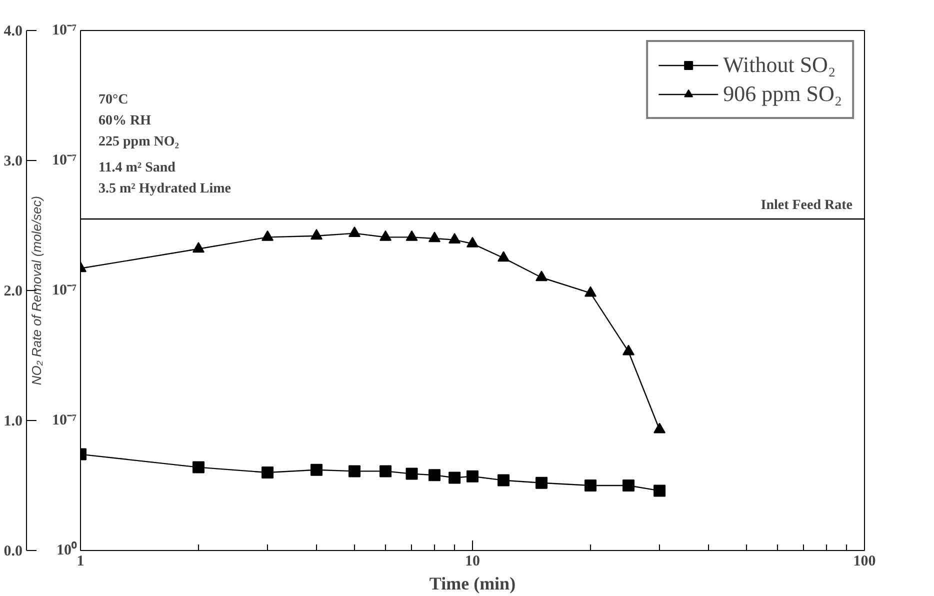  I want to click on annotation: 60% RH, so click(125, 121).